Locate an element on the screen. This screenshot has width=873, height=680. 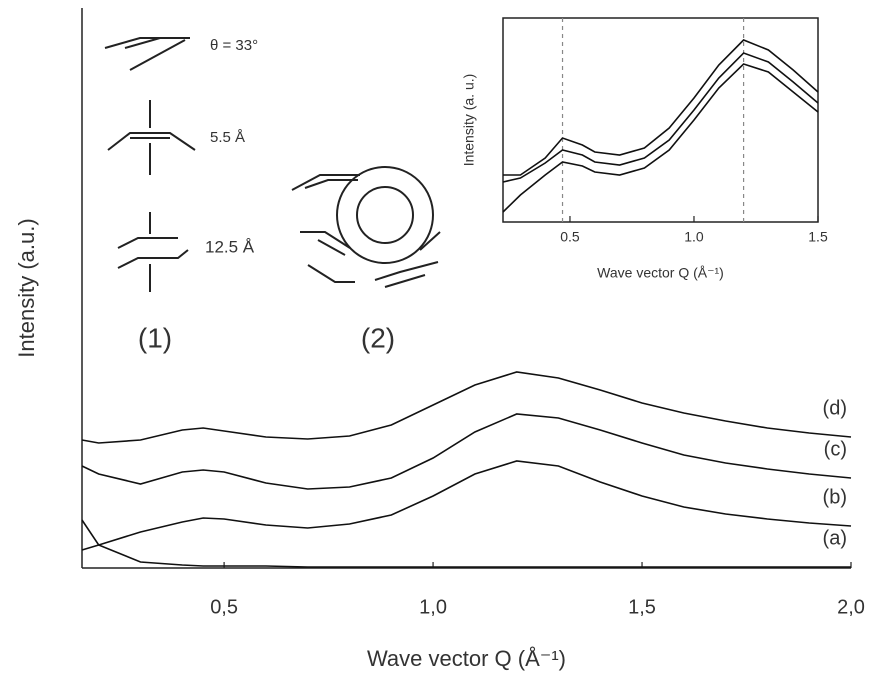
y-axis-label: Intensity (a. u.) is located at coordinates (469, 120).